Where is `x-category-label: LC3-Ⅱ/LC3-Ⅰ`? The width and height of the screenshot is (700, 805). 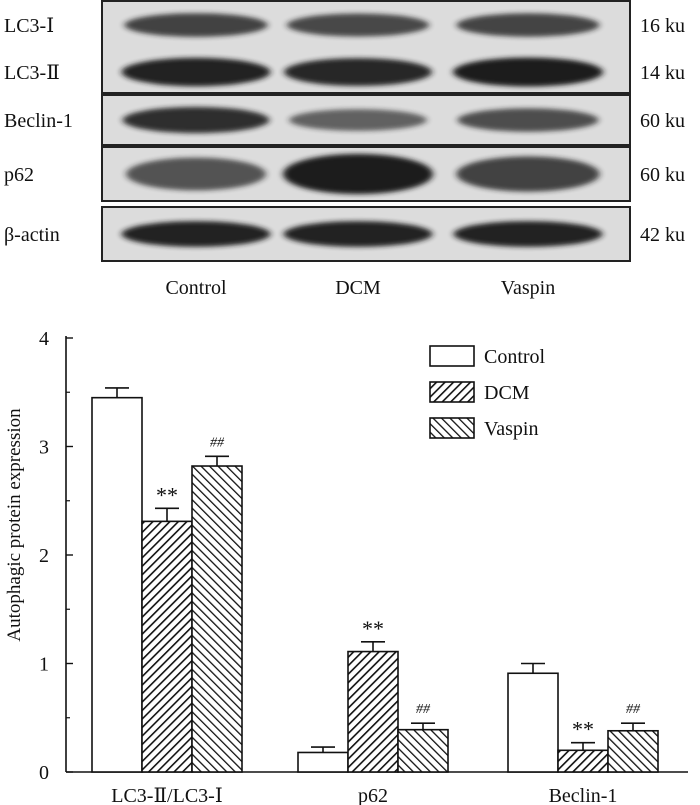 x-category-label: LC3-Ⅱ/LC3-Ⅰ is located at coordinates (166, 795).